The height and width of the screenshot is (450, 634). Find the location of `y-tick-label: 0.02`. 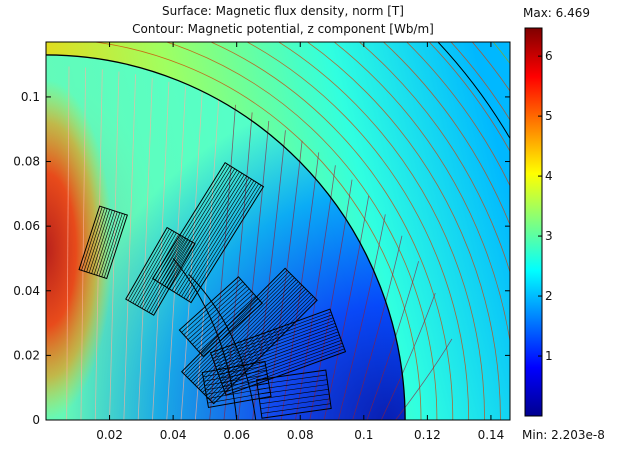

y-tick-label: 0.02 is located at coordinates (26, 355).